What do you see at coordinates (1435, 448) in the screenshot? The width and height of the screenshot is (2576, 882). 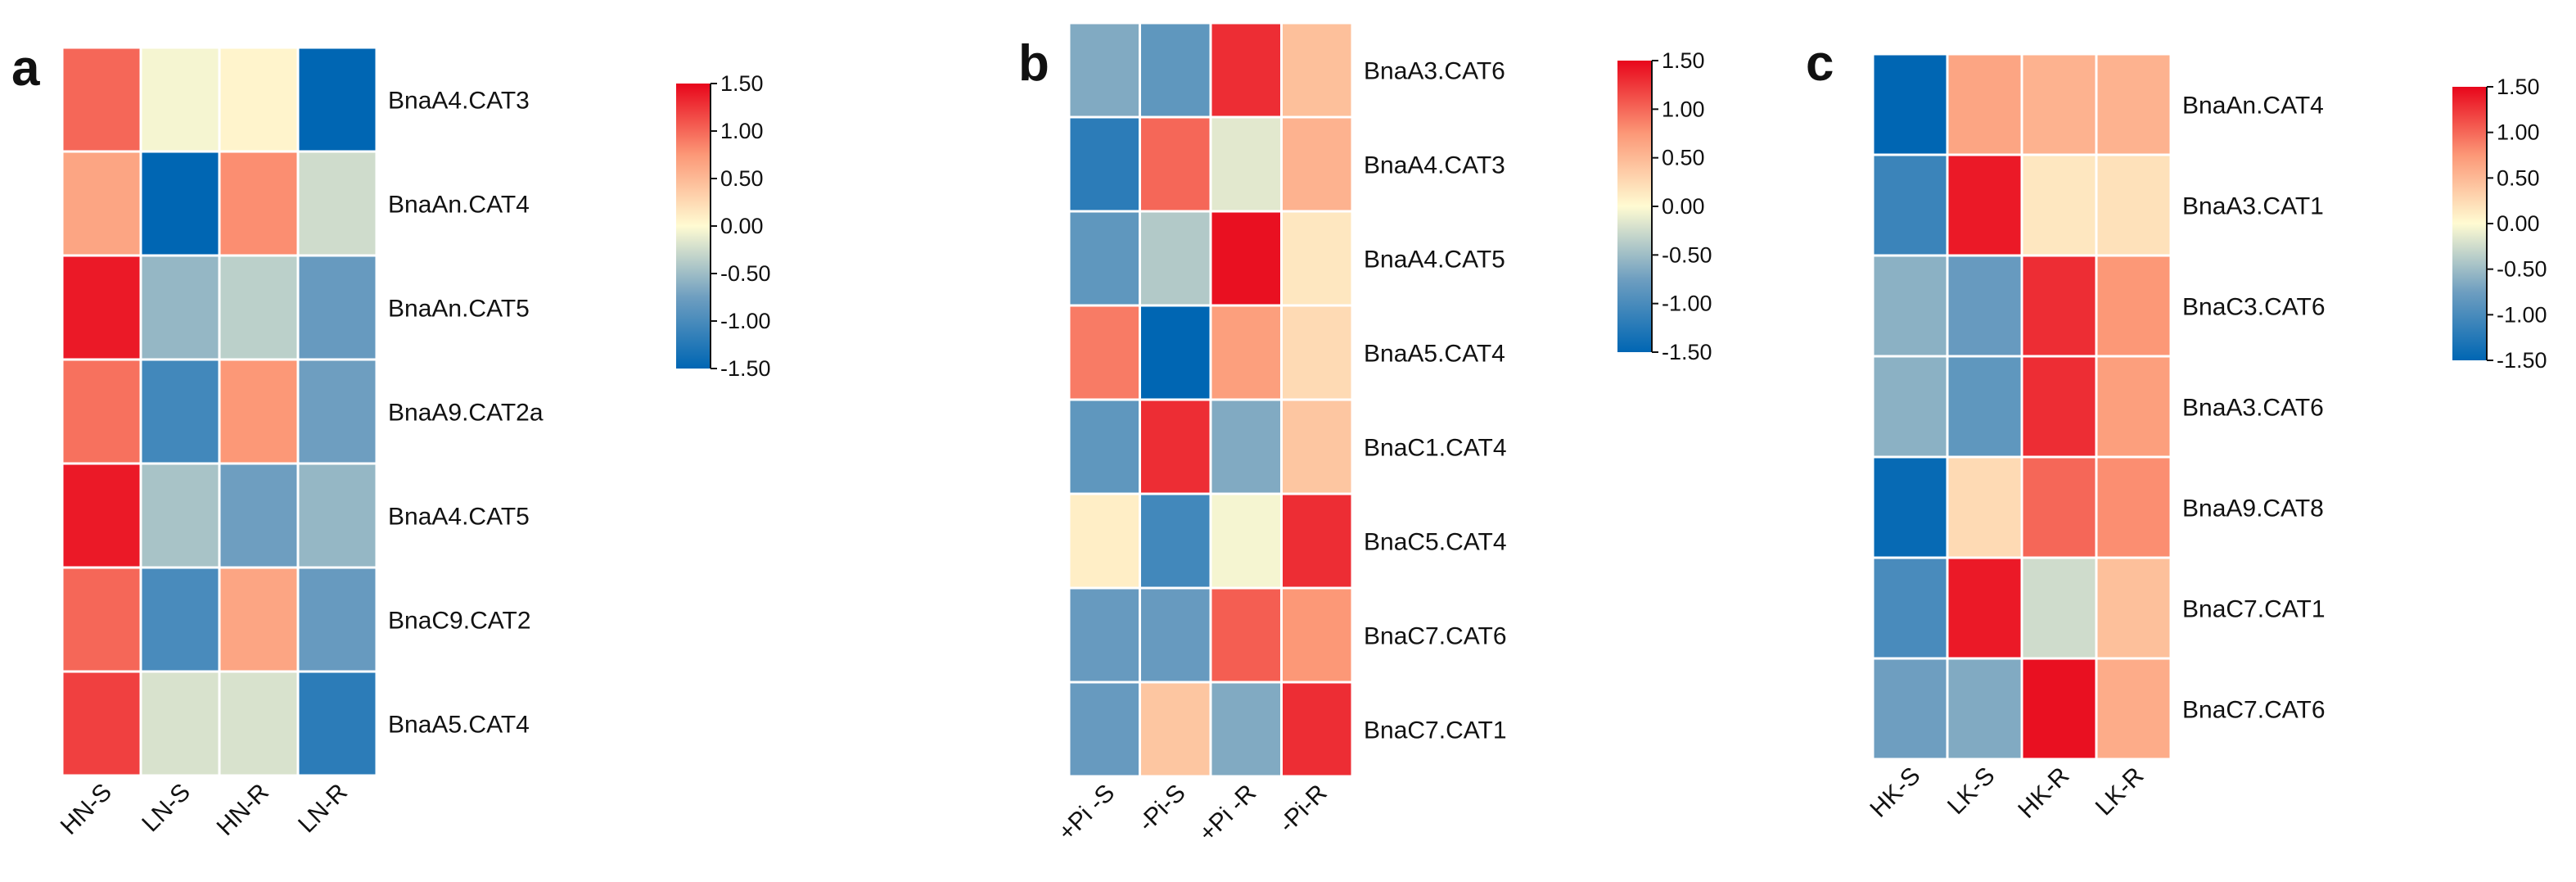 I see `row-label: BnaC1.CAT4` at bounding box center [1435, 448].